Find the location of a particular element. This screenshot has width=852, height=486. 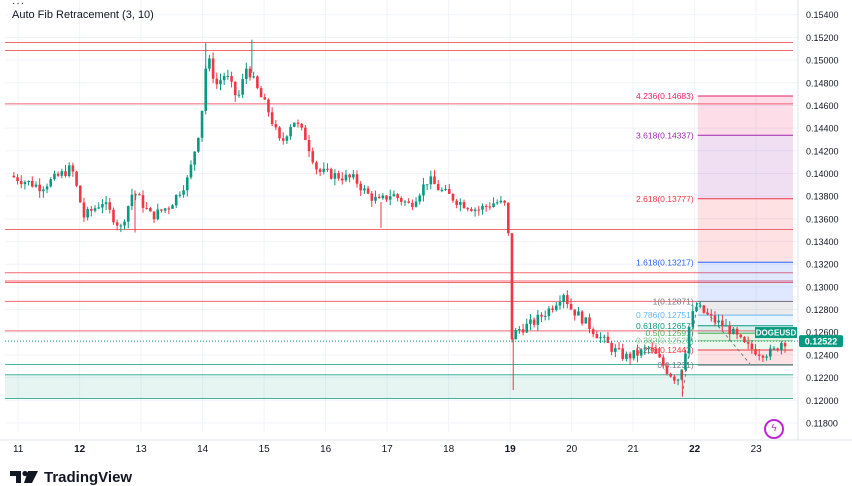

time-tick-label: 11 is located at coordinates (18, 449).